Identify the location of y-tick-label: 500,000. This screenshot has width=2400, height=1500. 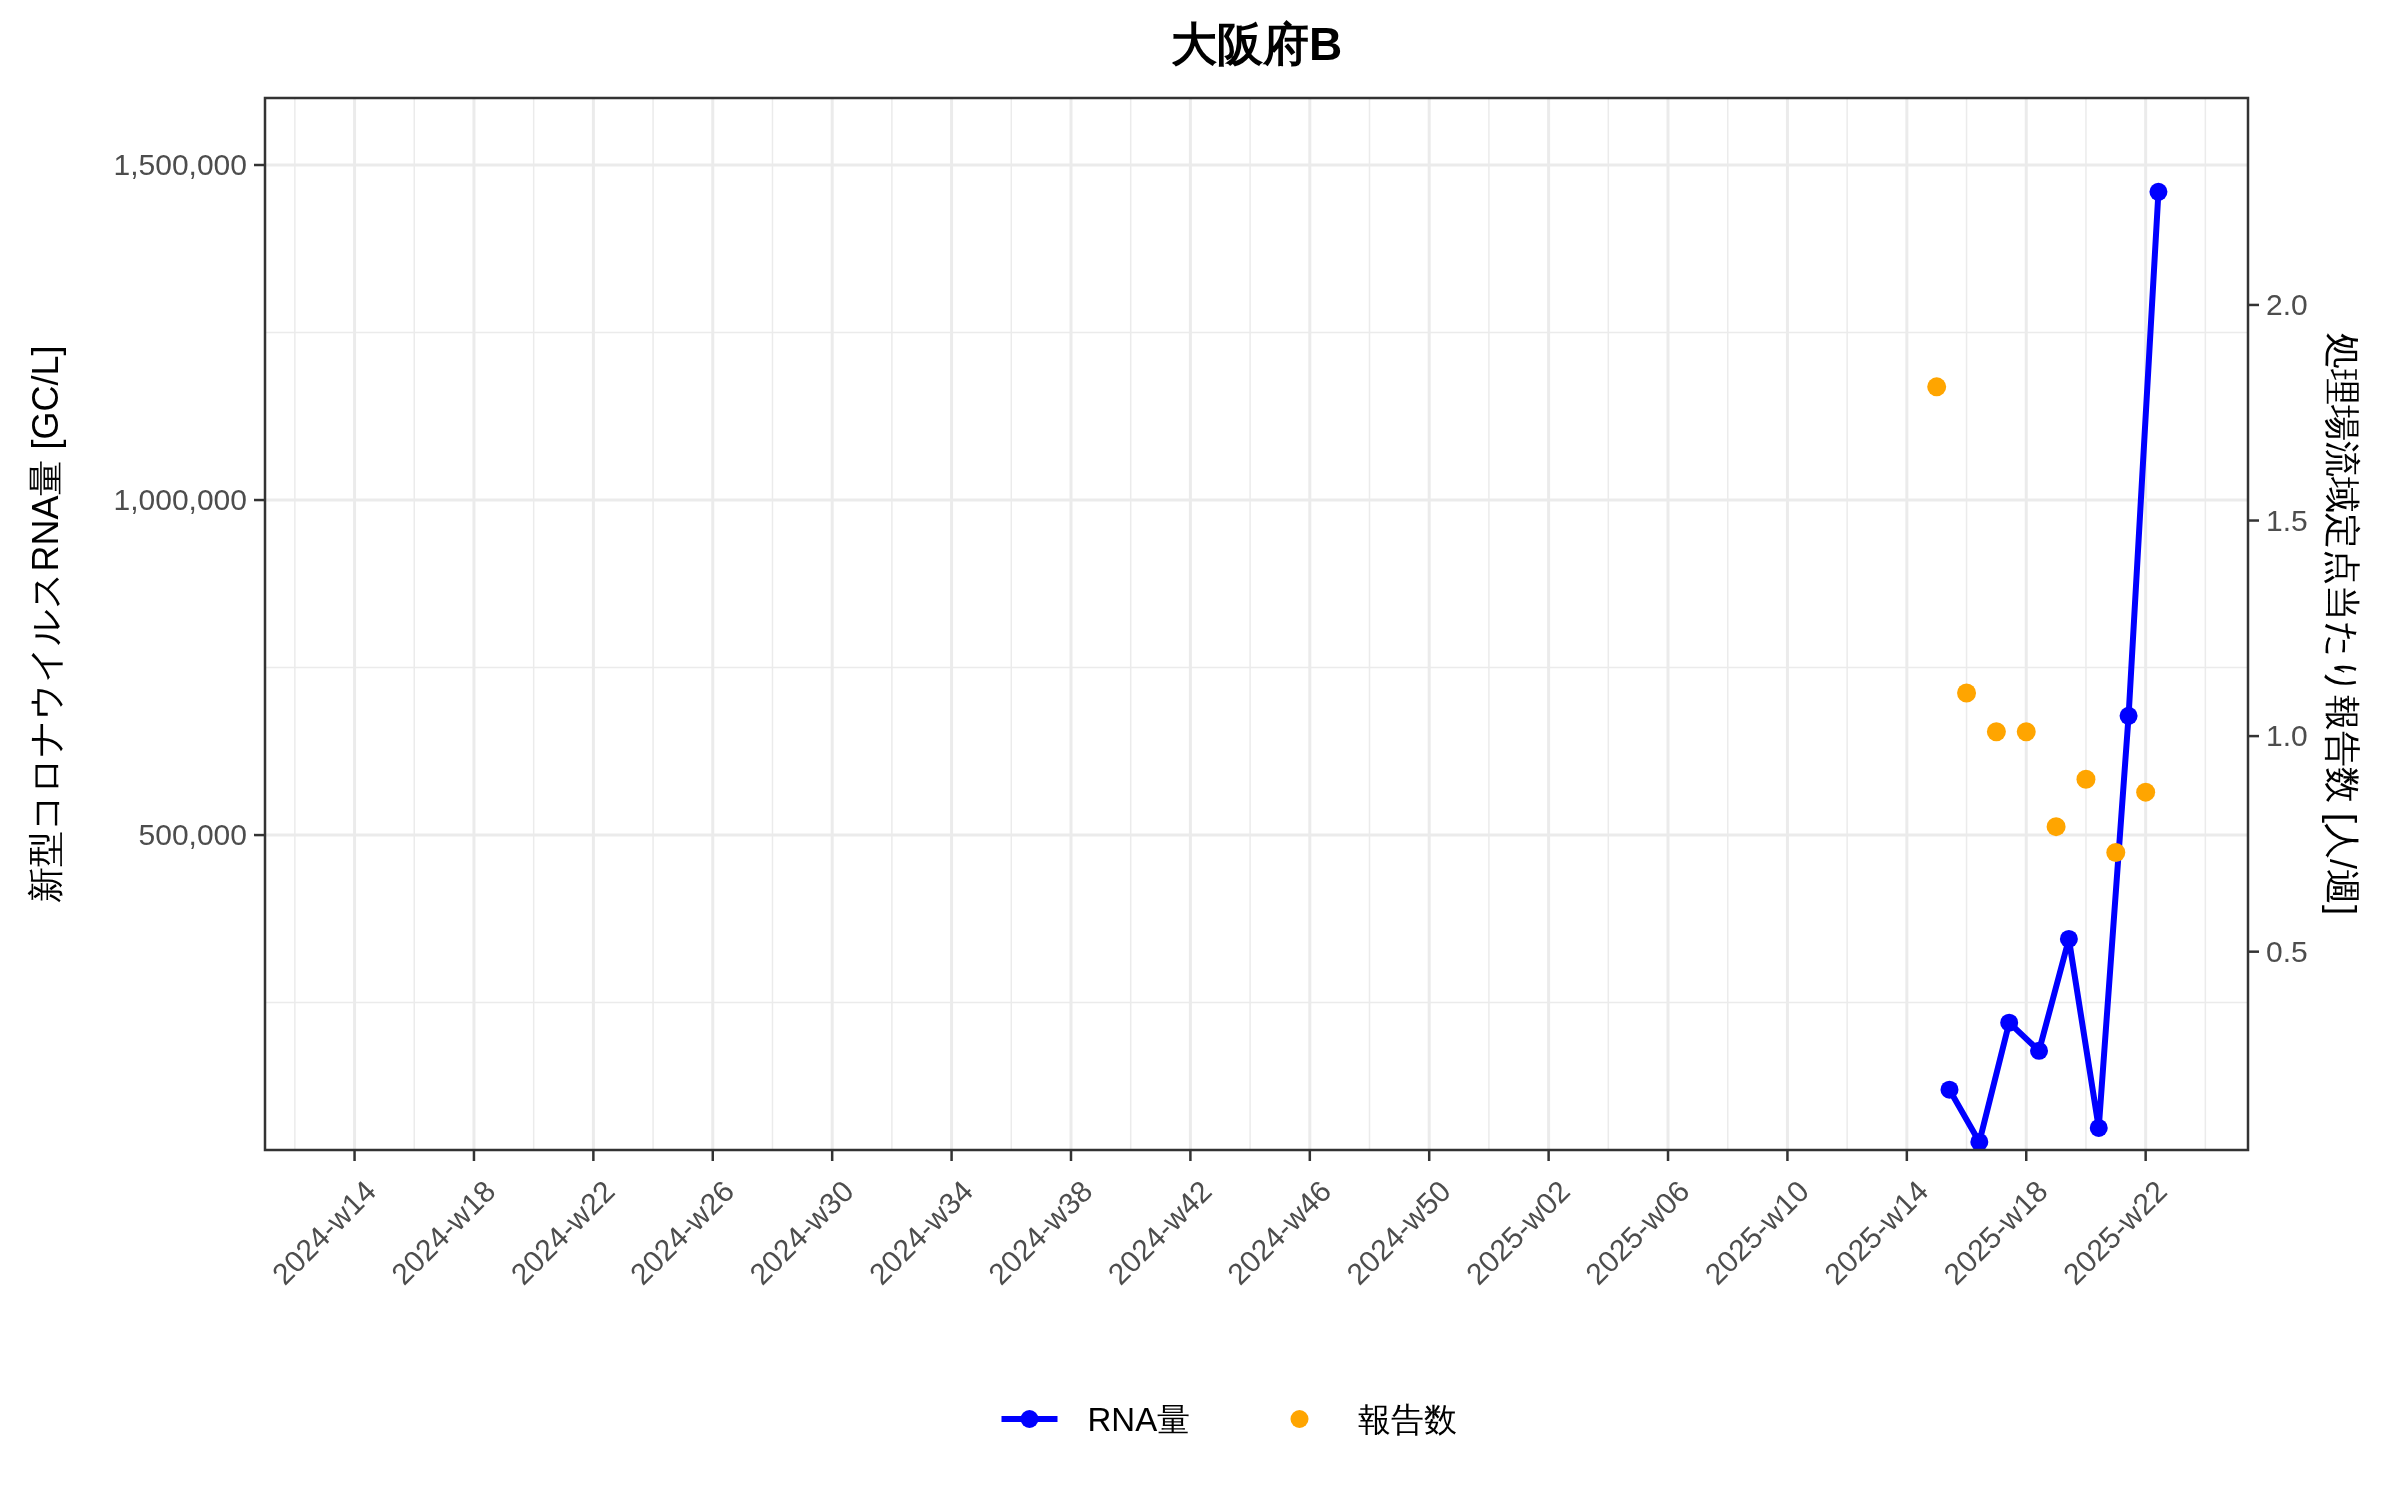
(192, 835).